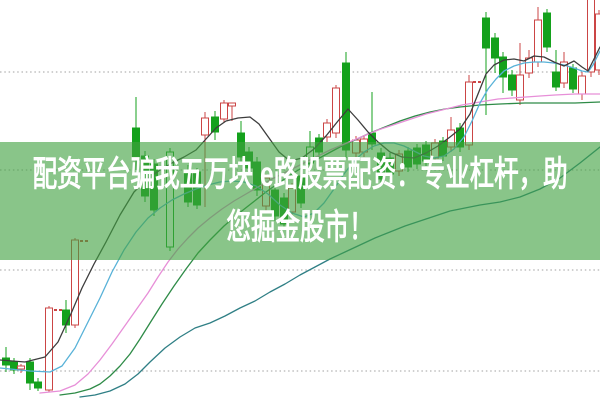  What do you see at coordinates (300, 174) in the screenshot?
I see `promo-banner-line-1: 配资平台骗我五万块 e路股票配资：专业杠杆，助` at bounding box center [300, 174].